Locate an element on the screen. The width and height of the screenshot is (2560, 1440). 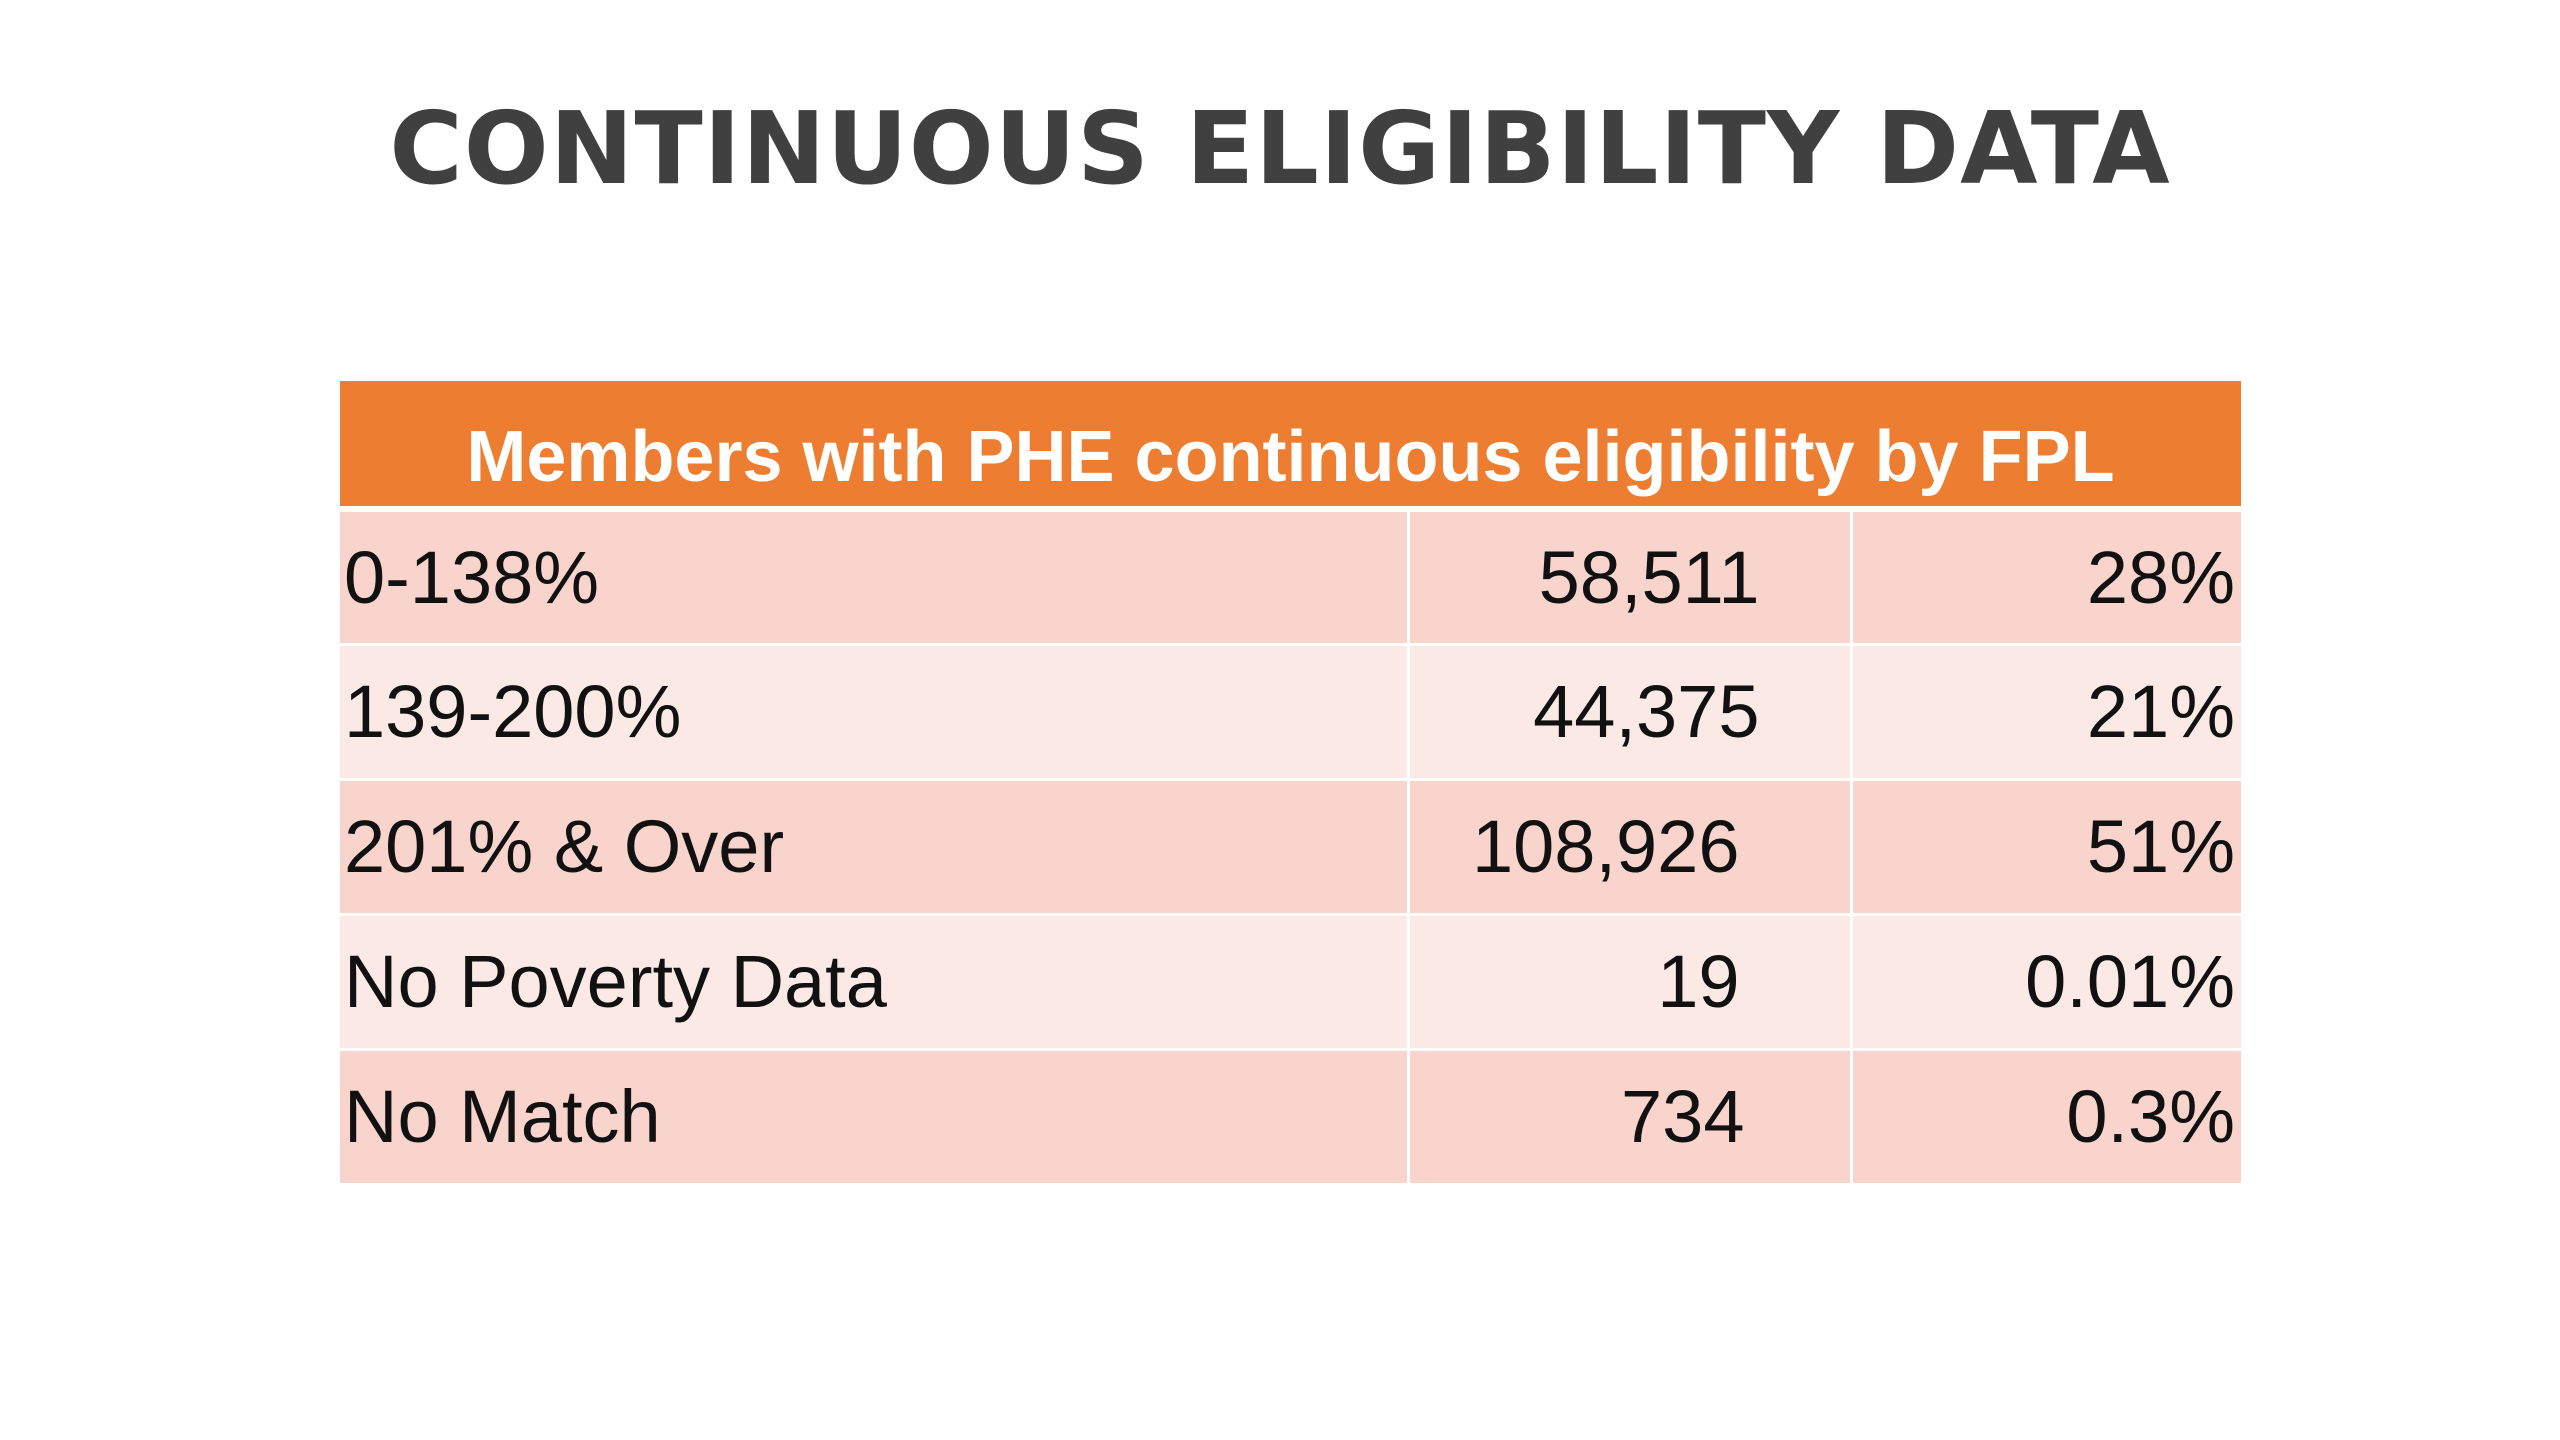
table-row: 0-138% 58,511 28% is located at coordinates (1290, 577).